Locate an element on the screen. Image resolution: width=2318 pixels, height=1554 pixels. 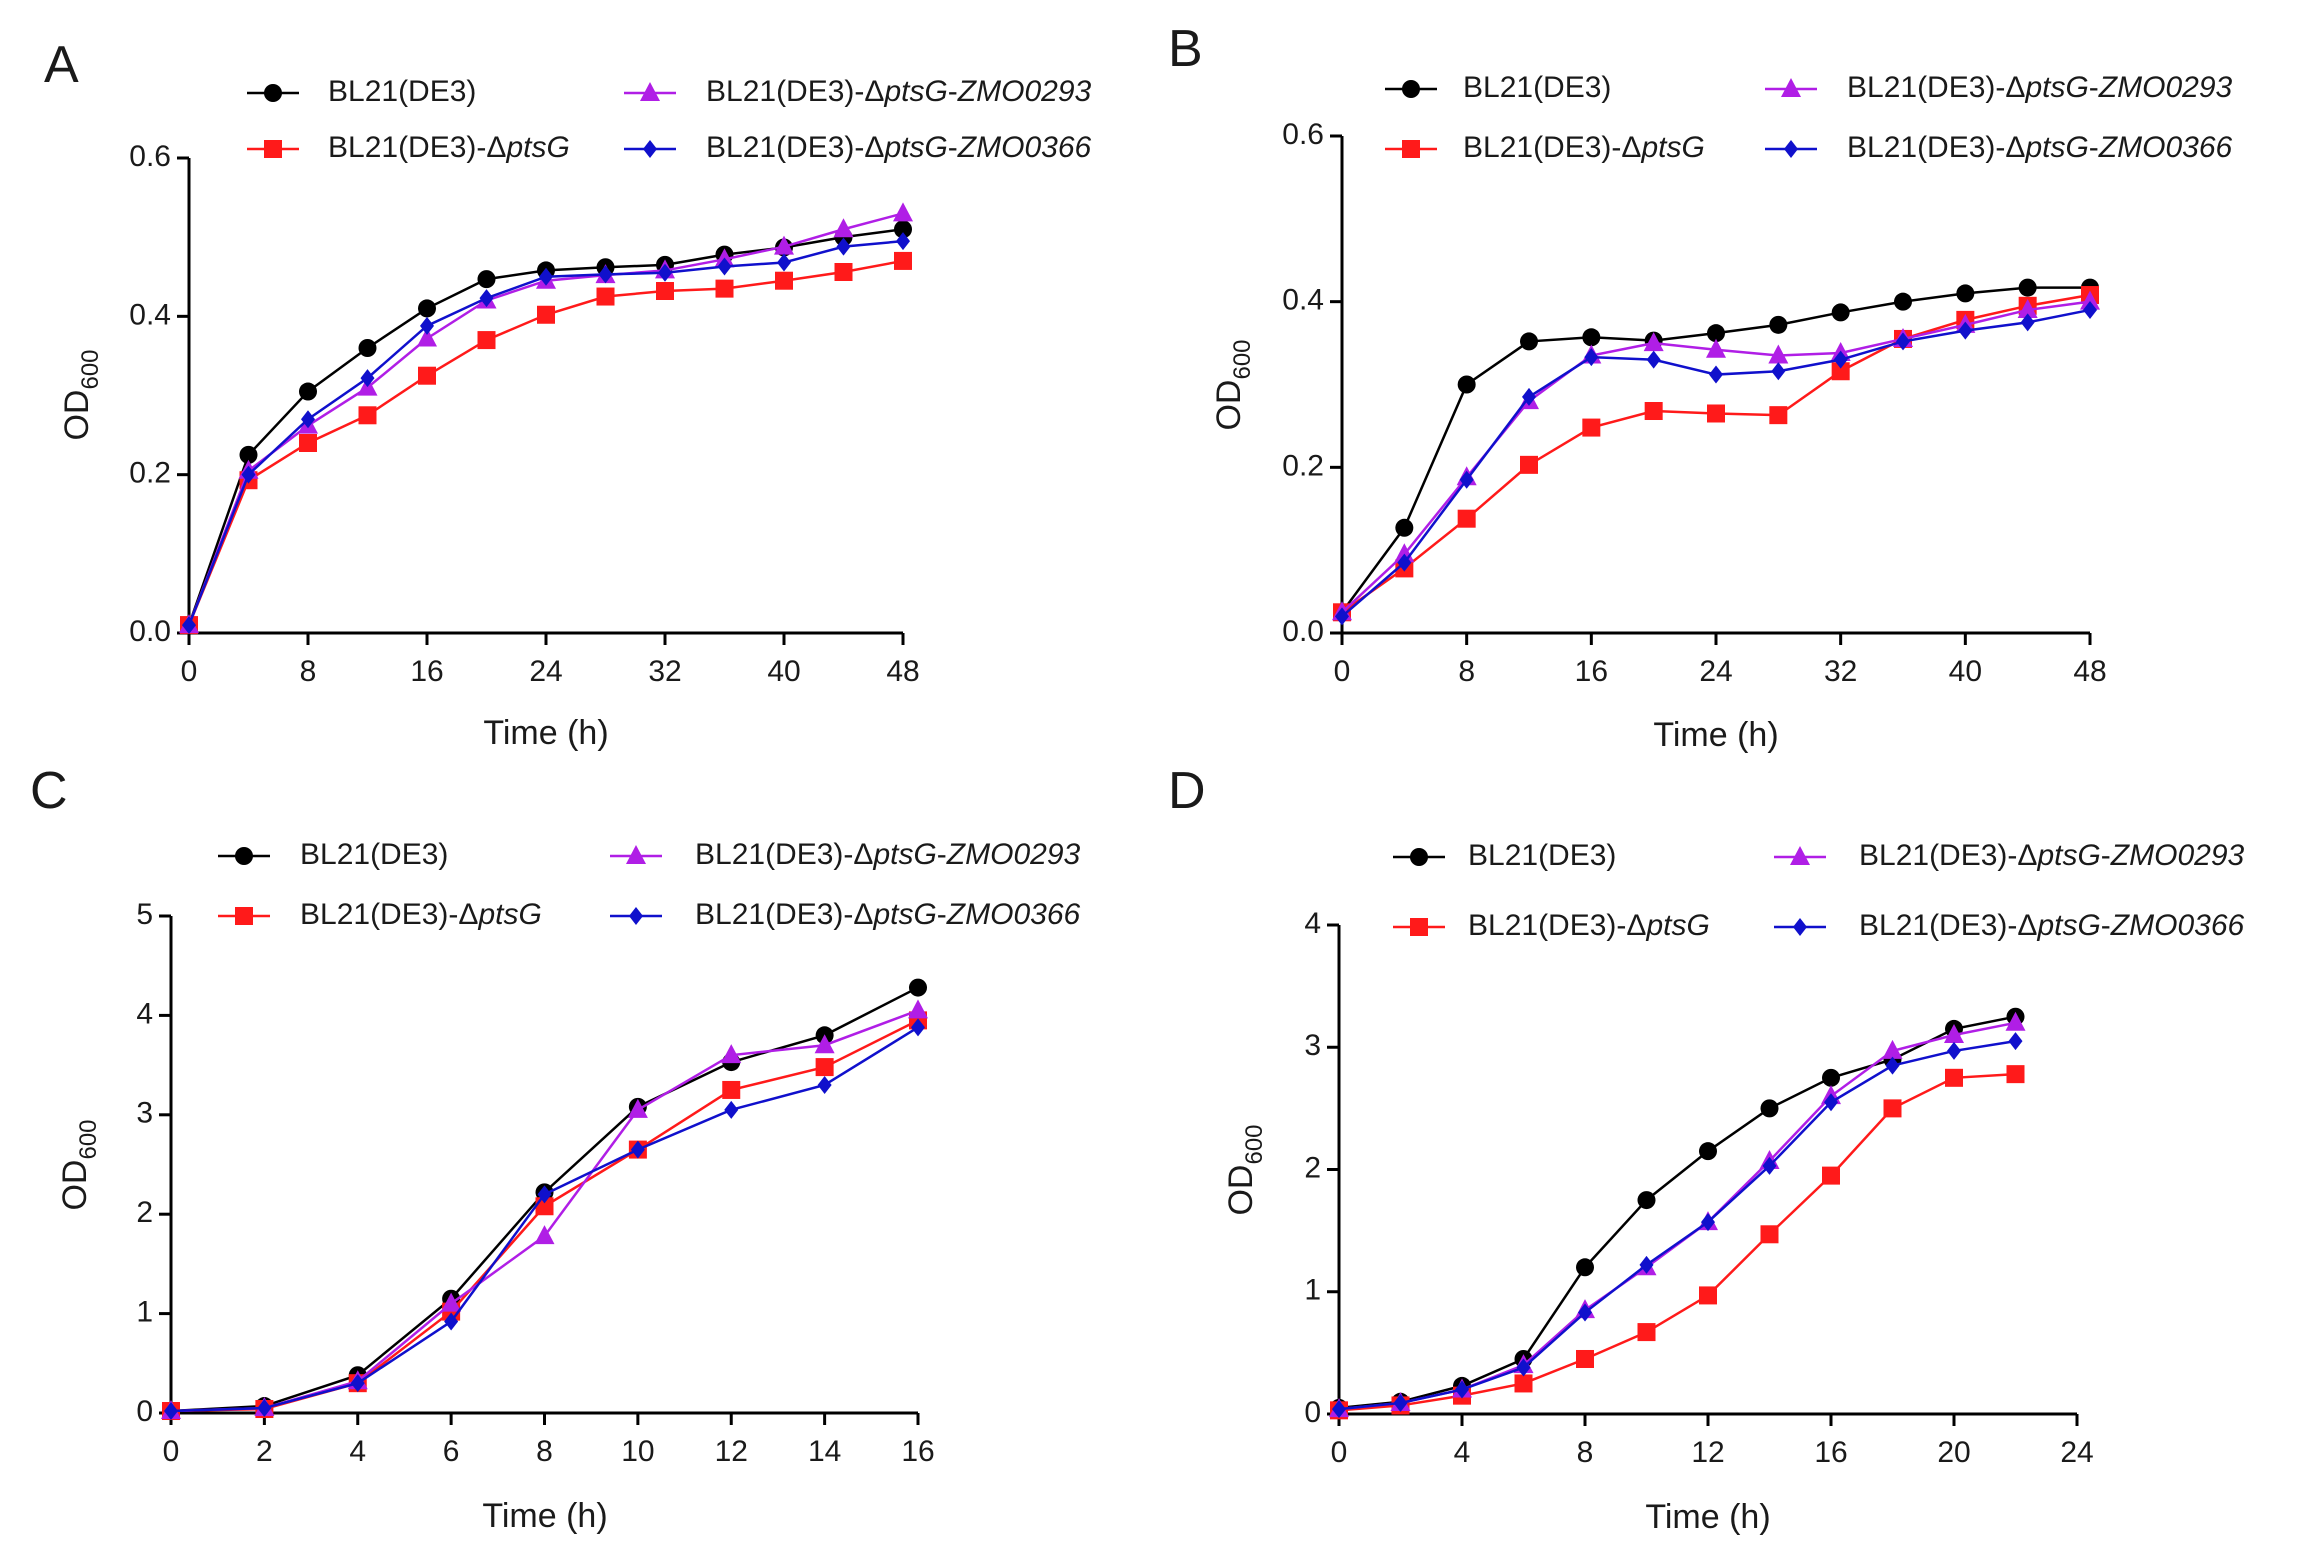
x-tick-label: 24 is located at coordinates (2076, 1452).